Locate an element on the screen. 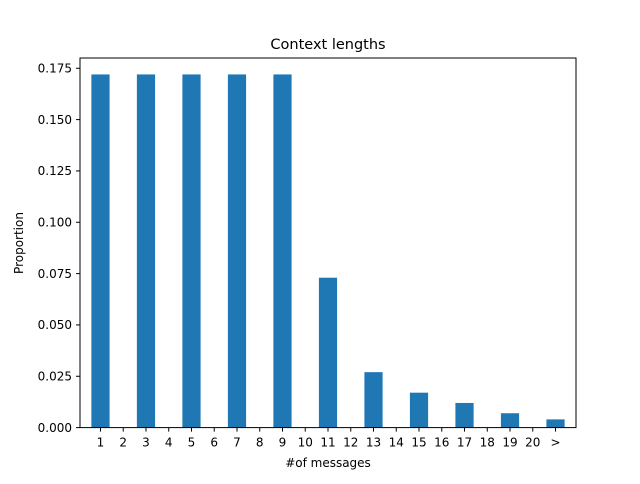  y-tick-label: 0.000 is located at coordinates (55, 428).